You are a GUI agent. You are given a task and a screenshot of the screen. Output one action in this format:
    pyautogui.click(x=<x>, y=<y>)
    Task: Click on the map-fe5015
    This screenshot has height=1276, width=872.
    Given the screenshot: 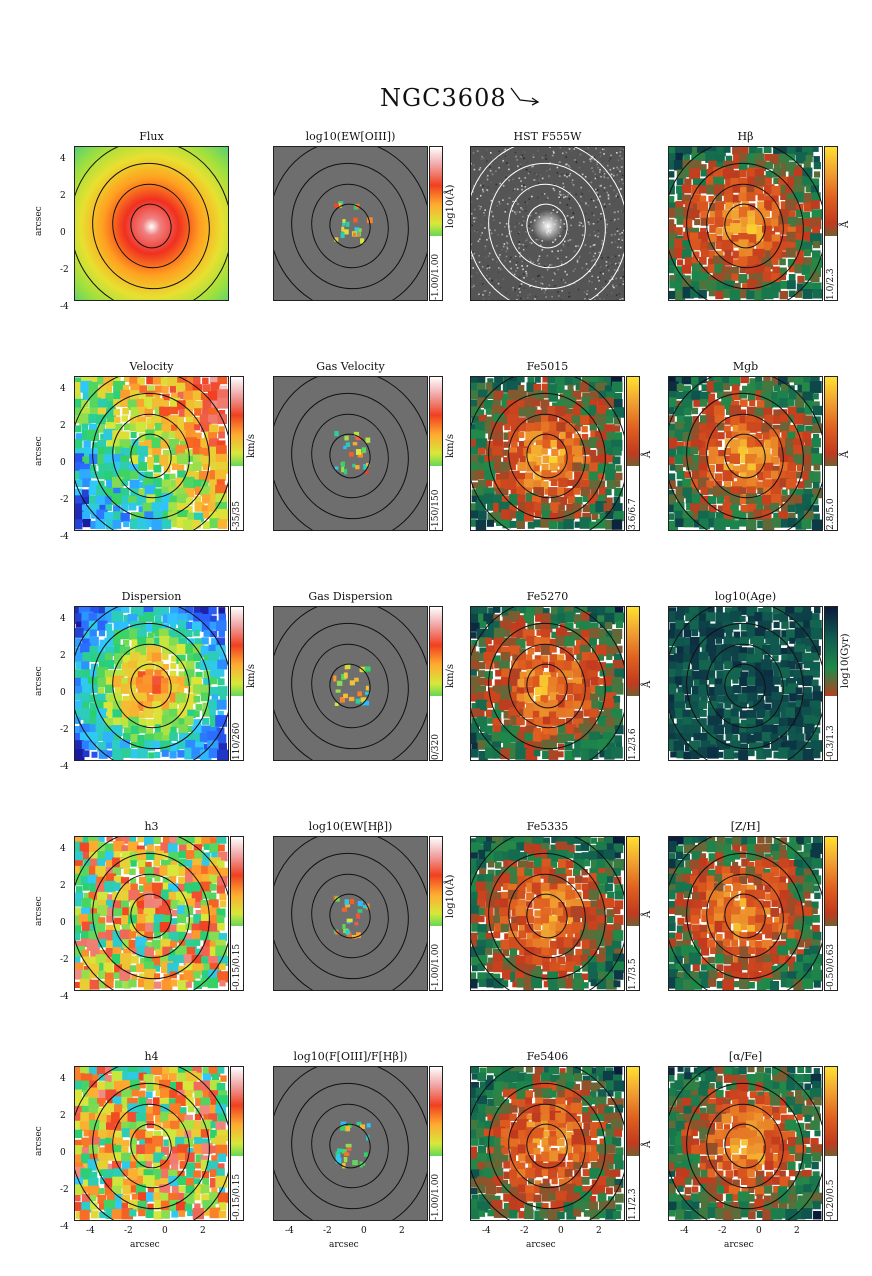 What is the action you would take?
    pyautogui.click(x=547, y=453)
    